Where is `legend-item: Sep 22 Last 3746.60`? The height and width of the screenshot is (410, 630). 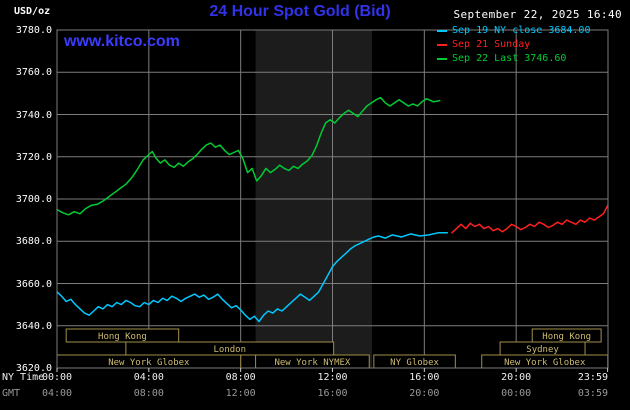 legend-item: Sep 22 Last 3746.60 is located at coordinates (513, 58).